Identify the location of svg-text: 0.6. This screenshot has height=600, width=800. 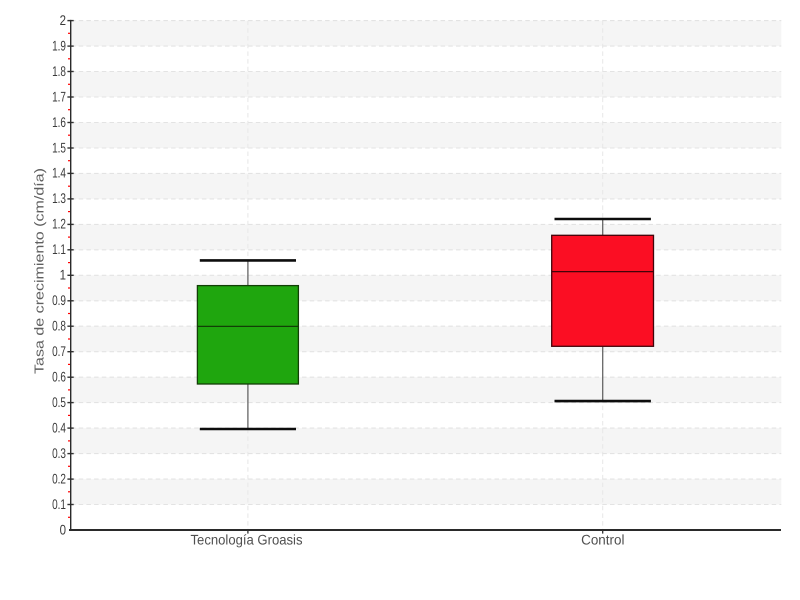
(59, 377).